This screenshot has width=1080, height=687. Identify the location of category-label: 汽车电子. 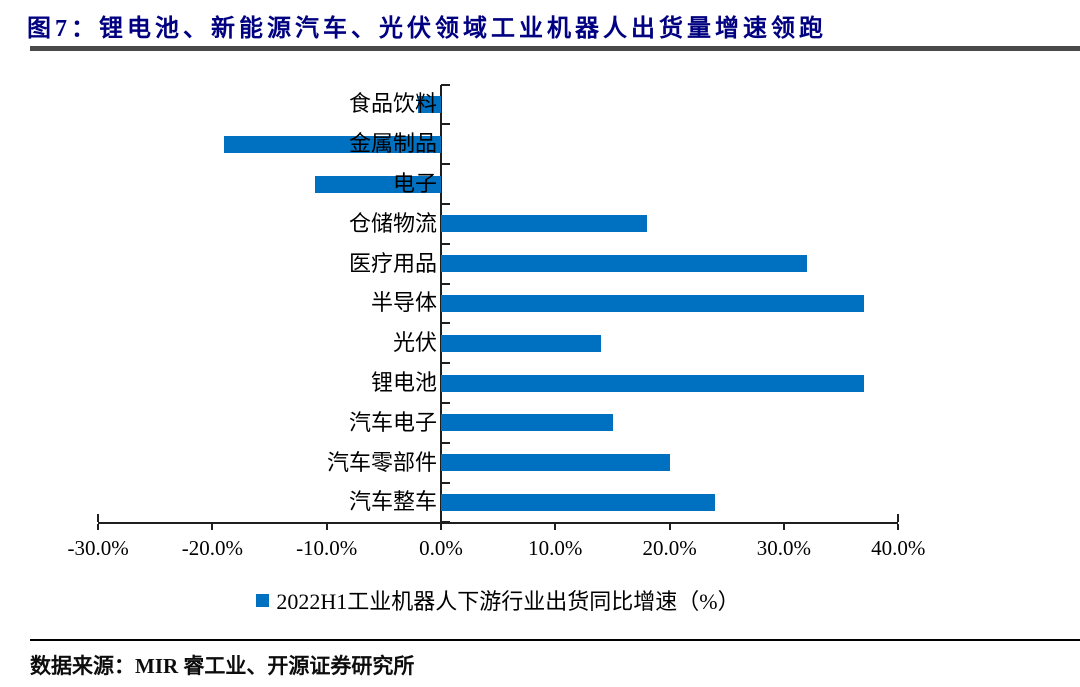
(392, 422).